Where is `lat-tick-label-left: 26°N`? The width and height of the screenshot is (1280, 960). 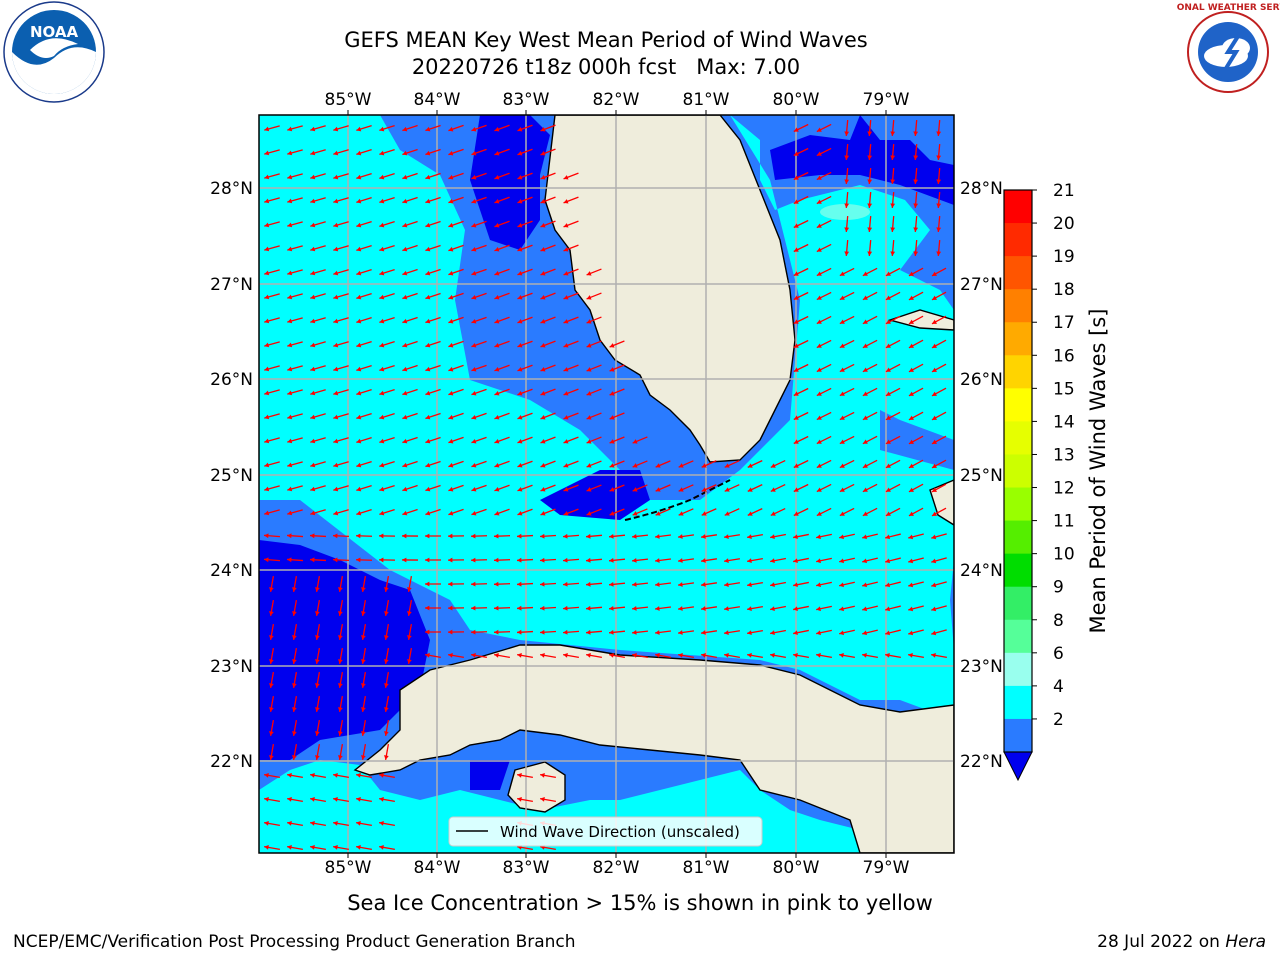 lat-tick-label-left: 26°N is located at coordinates (231, 380).